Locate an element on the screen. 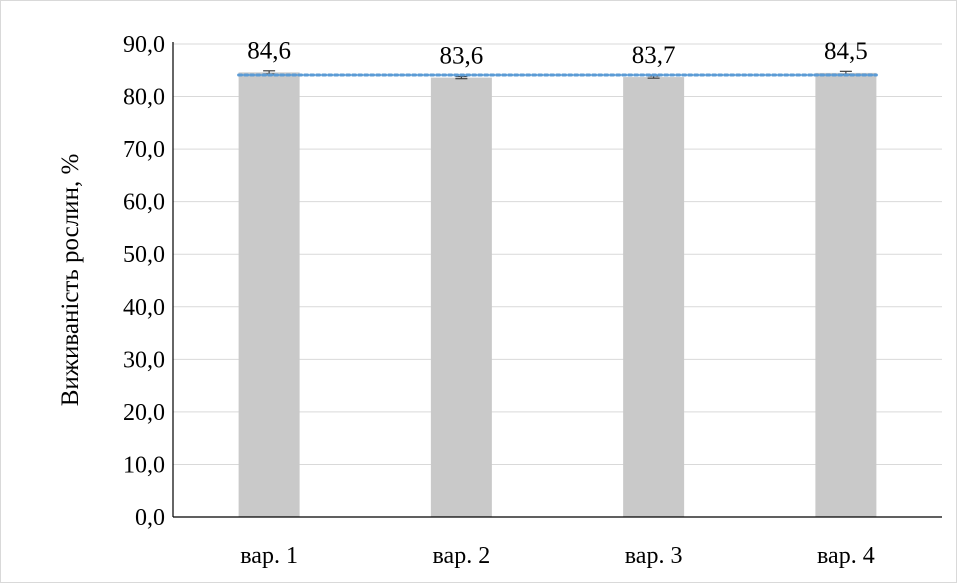 Image resolution: width=957 pixels, height=583 pixels. x-tick-label: вар. 2 is located at coordinates (462, 556).